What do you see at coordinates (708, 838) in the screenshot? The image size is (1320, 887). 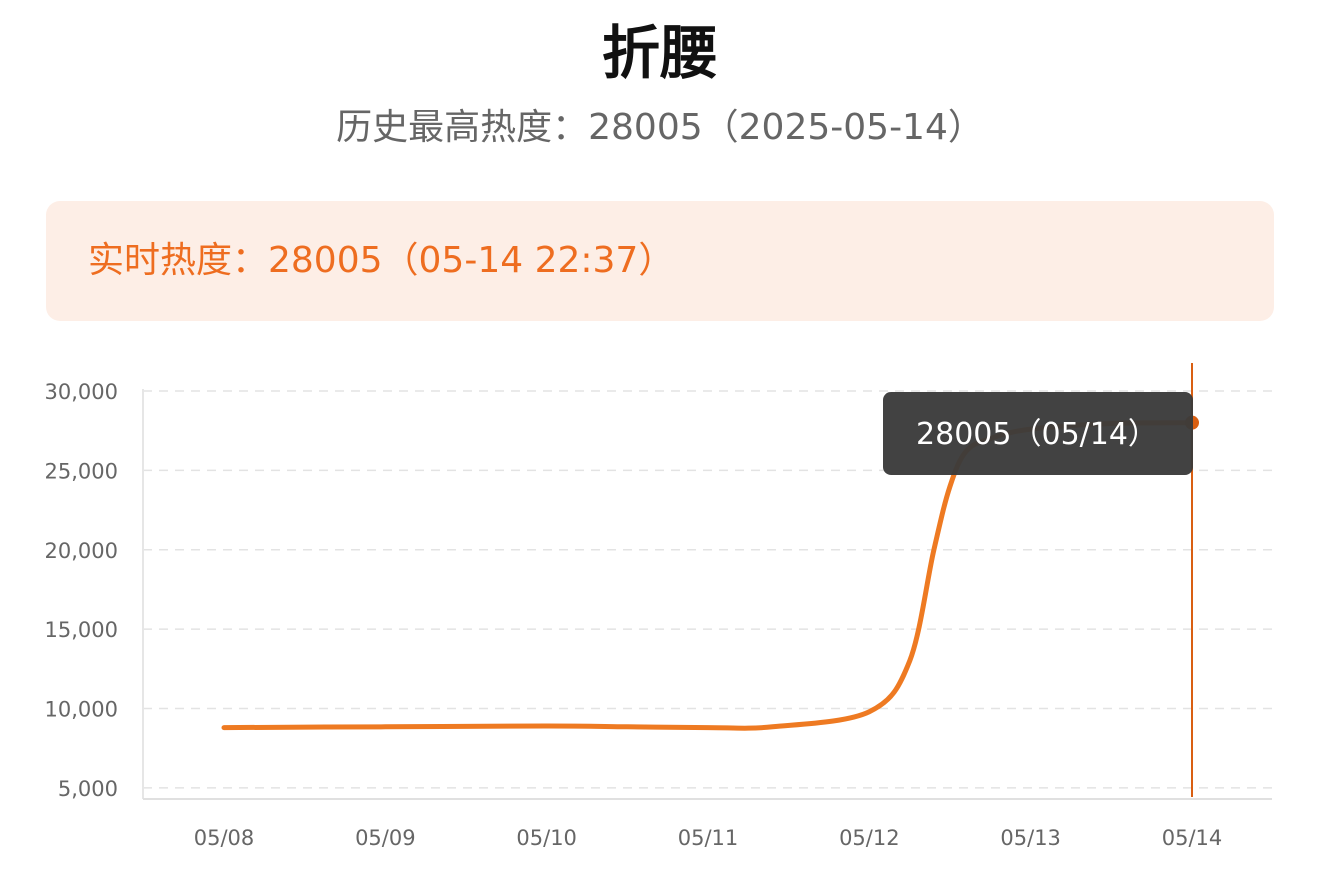 I see `x-tick-label: 05/11` at bounding box center [708, 838].